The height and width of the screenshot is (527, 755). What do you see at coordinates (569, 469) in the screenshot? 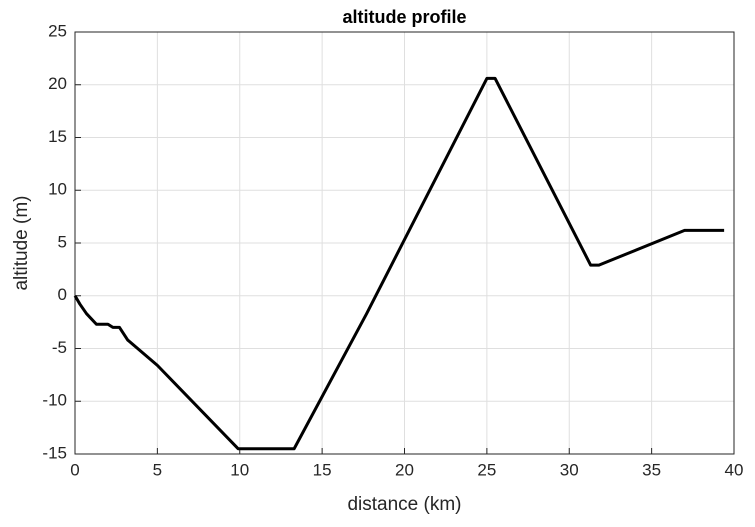
I see `x-tick-label: 30` at bounding box center [569, 469].